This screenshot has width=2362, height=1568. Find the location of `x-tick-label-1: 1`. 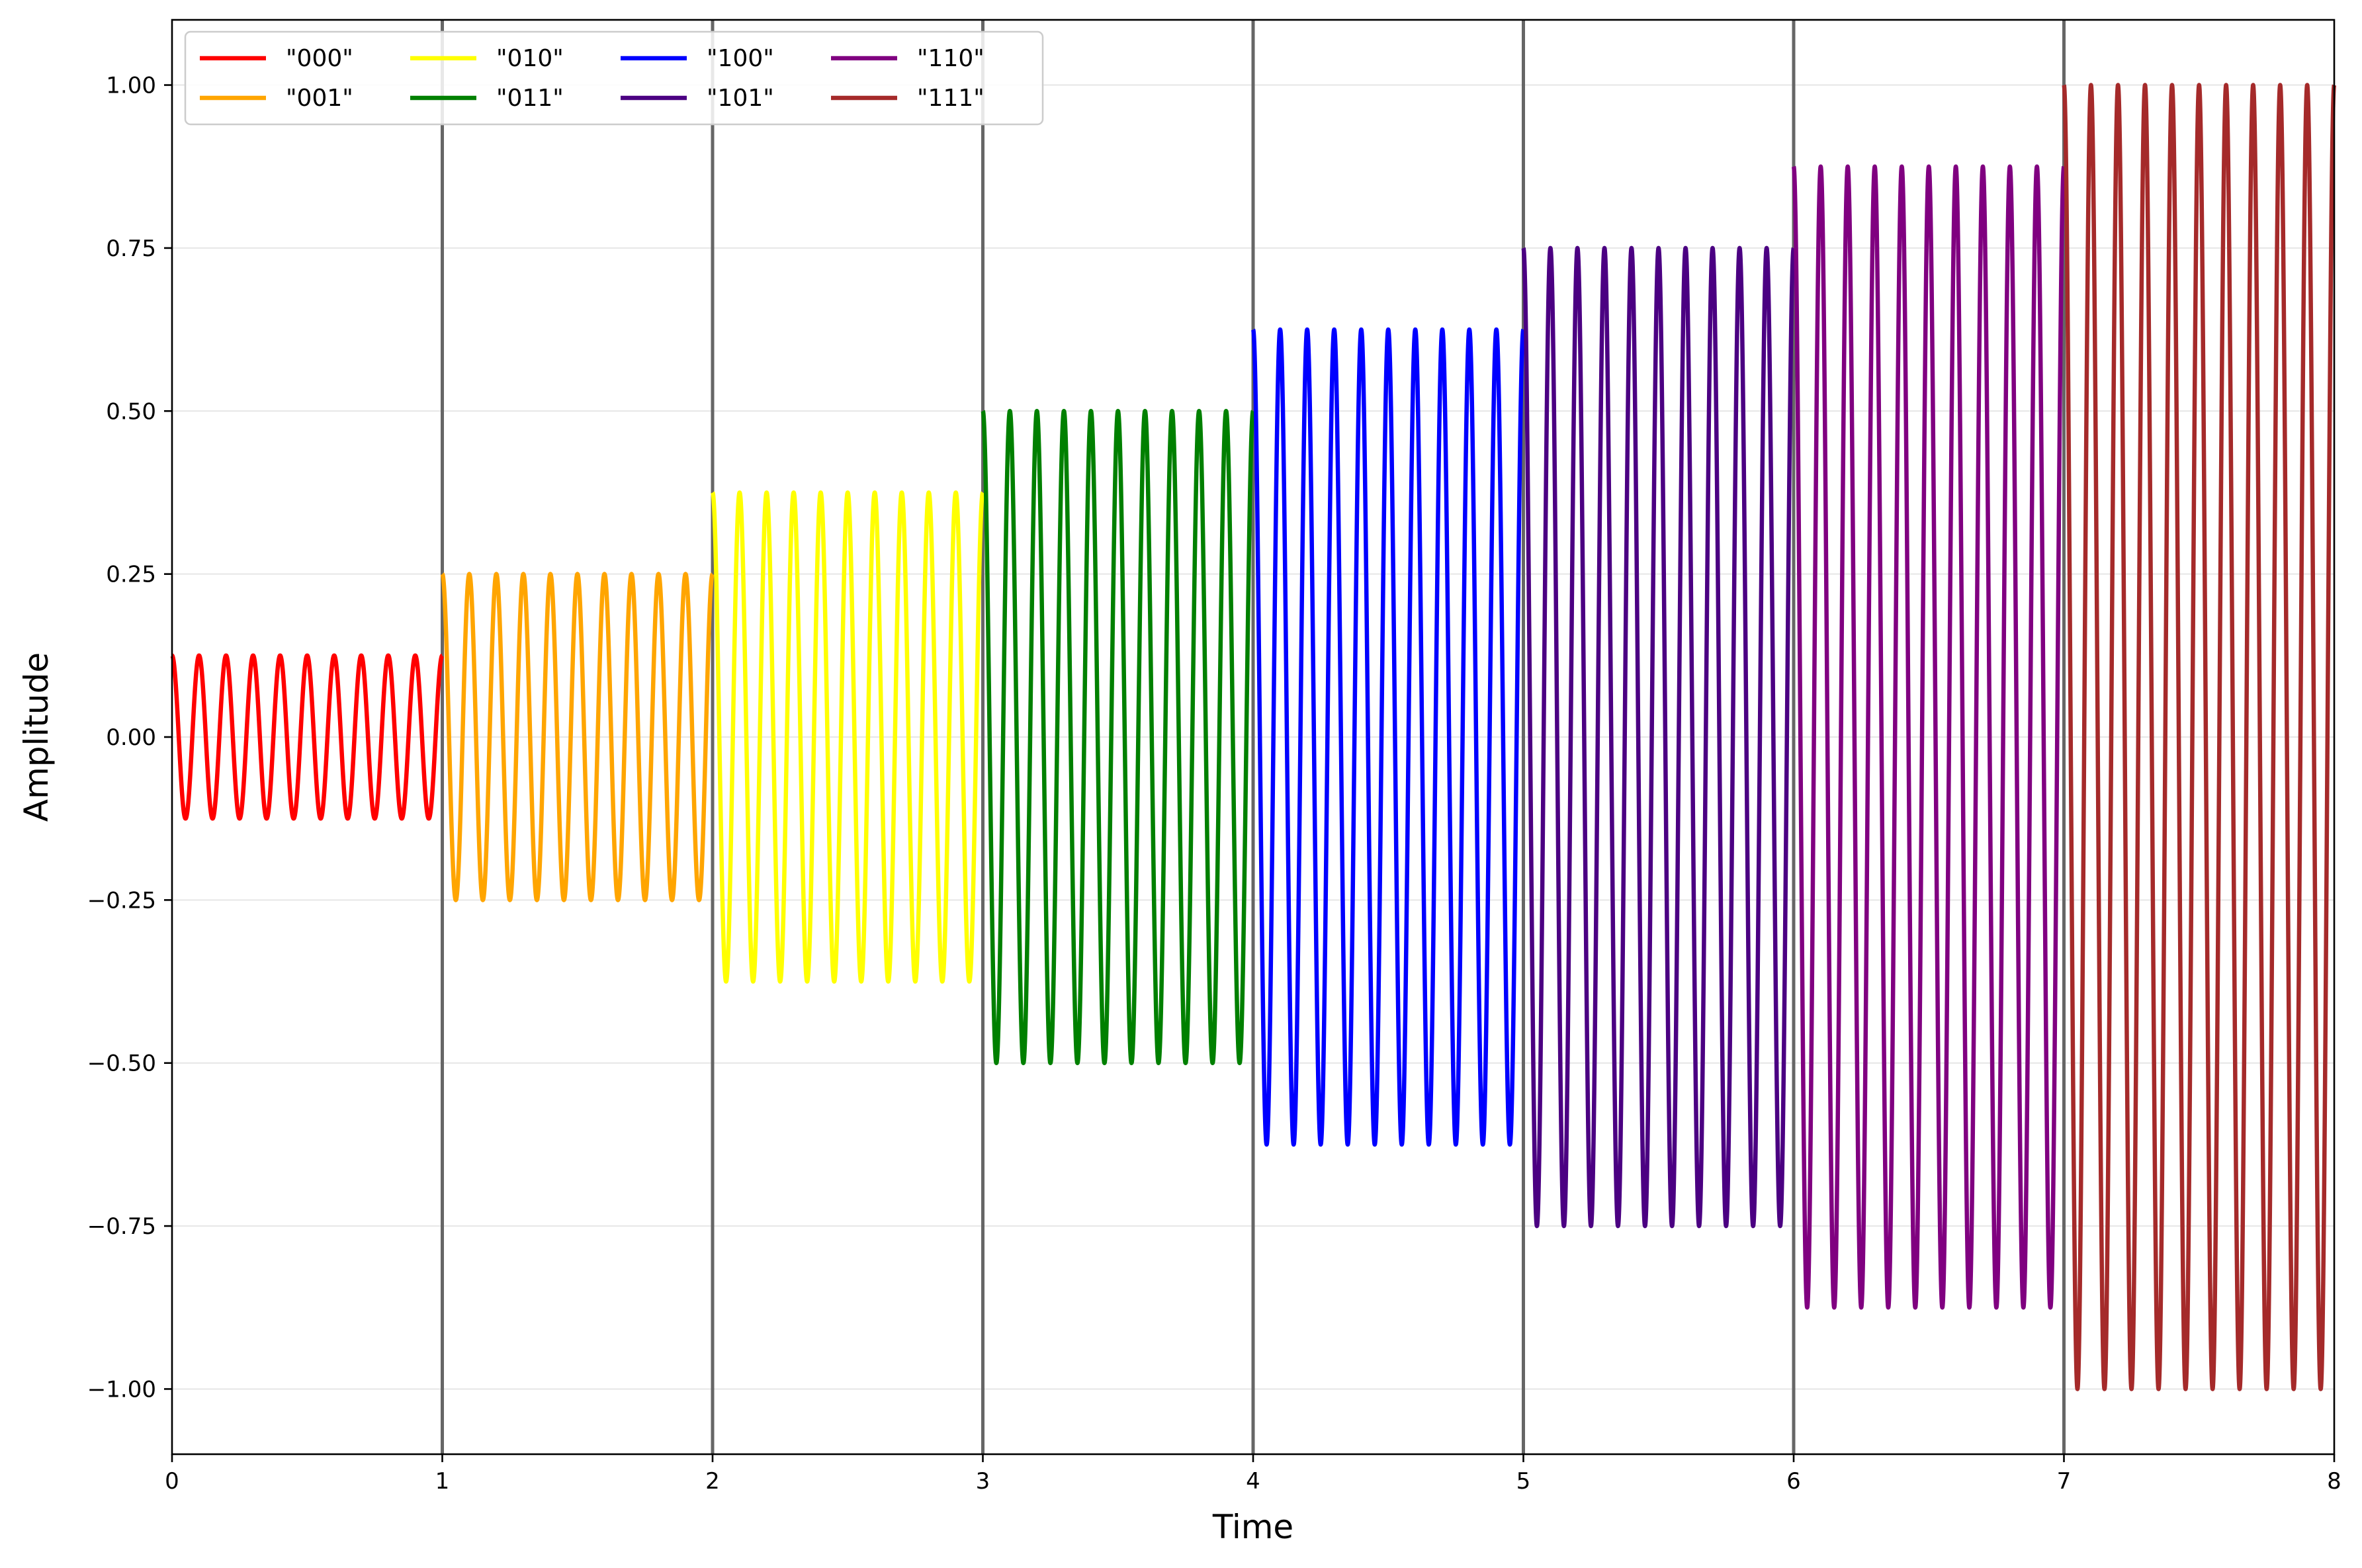

x-tick-label-1: 1 is located at coordinates (442, 1481).